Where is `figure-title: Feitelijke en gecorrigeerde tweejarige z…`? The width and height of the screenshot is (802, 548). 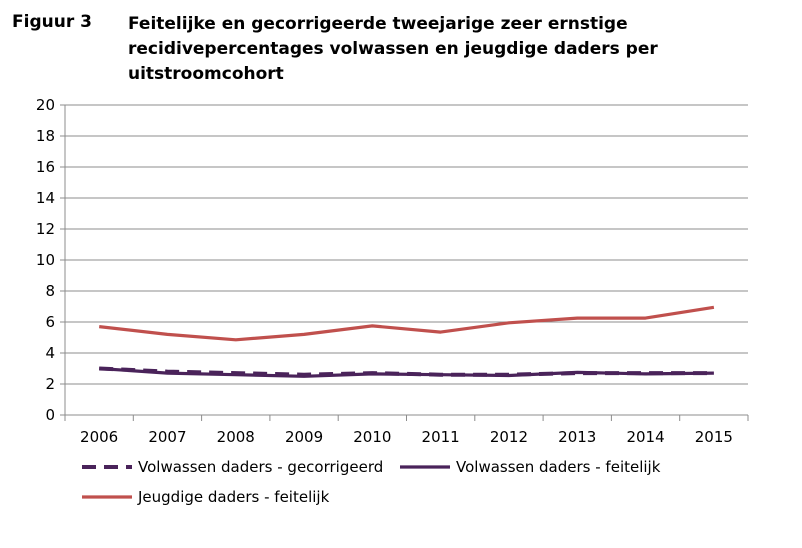 figure-title: Feitelijke en gecorrigeerde tweejarige z… is located at coordinates (393, 49).